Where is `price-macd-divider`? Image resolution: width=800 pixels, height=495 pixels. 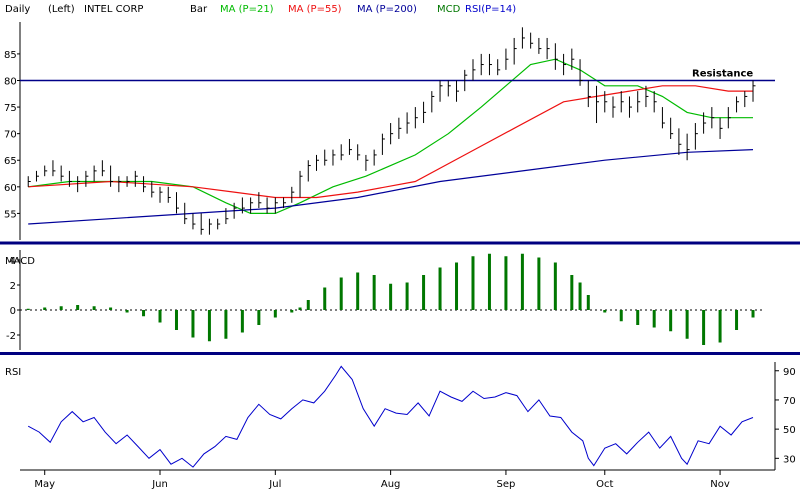
price-macd-divider is located at coordinates (400, 243).